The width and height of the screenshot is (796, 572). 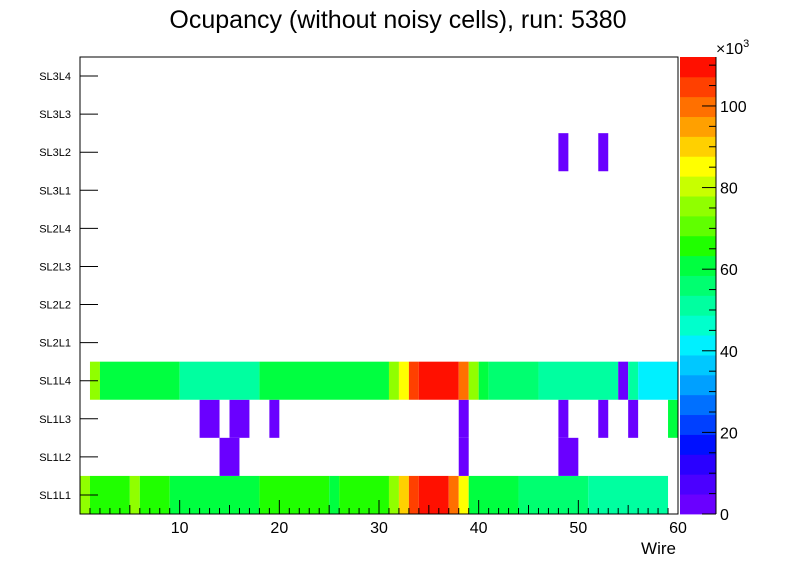 What do you see at coordinates (55, 153) in the screenshot?
I see `y-tick-label-sl3l2: SL3L2` at bounding box center [55, 153].